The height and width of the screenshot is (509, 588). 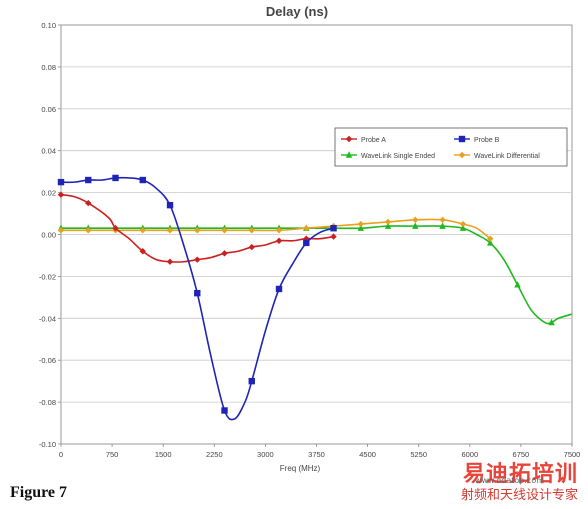 I want to click on x-tick-label: 750, so click(x=112, y=454).